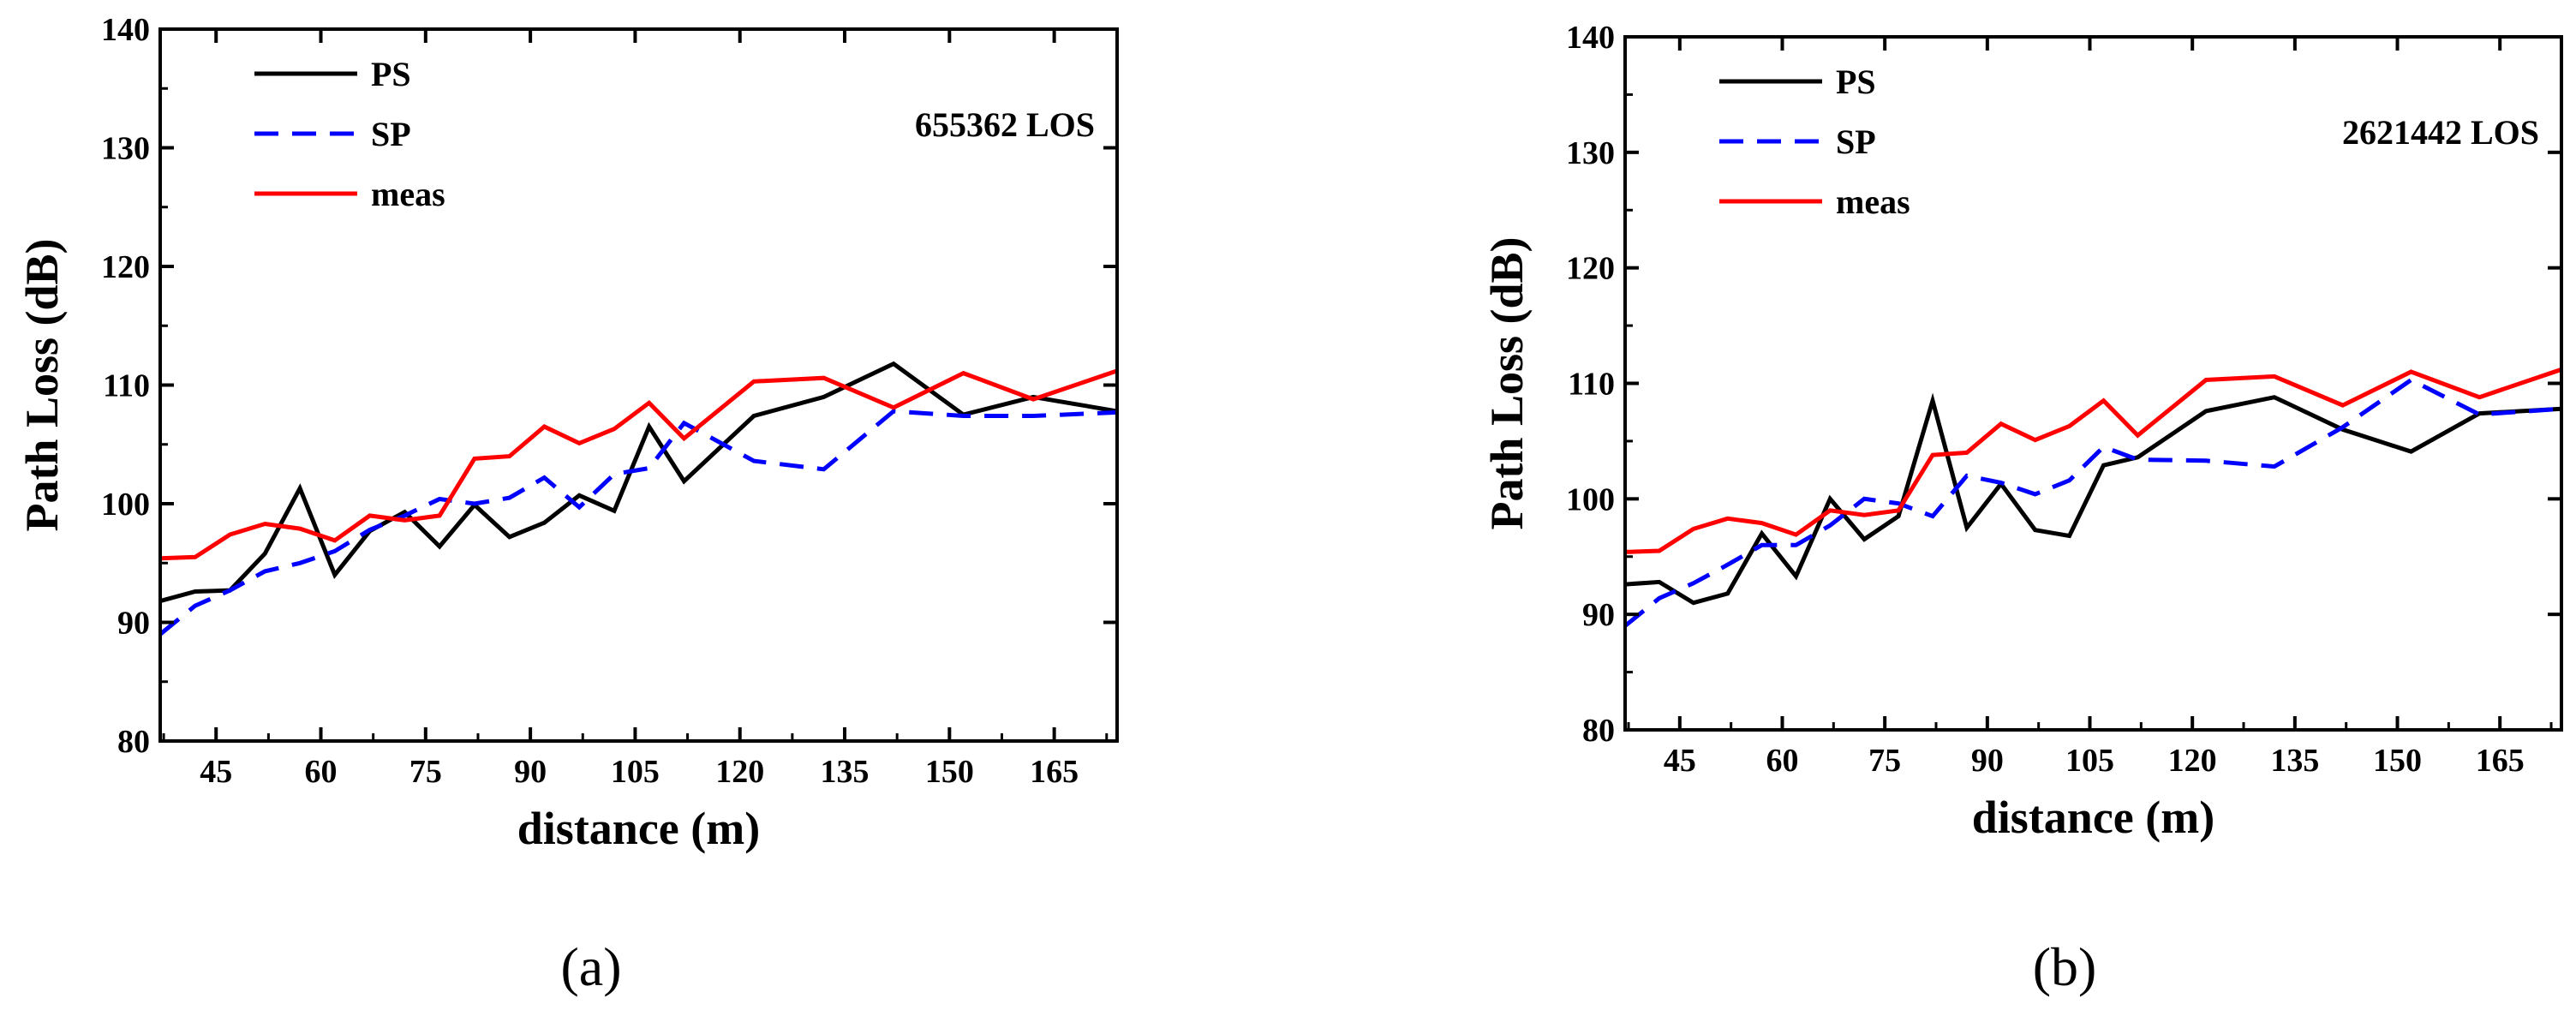 Image resolution: width=2576 pixels, height=1010 pixels. What do you see at coordinates (590, 966) in the screenshot?
I see `panel-caption: (a)` at bounding box center [590, 966].